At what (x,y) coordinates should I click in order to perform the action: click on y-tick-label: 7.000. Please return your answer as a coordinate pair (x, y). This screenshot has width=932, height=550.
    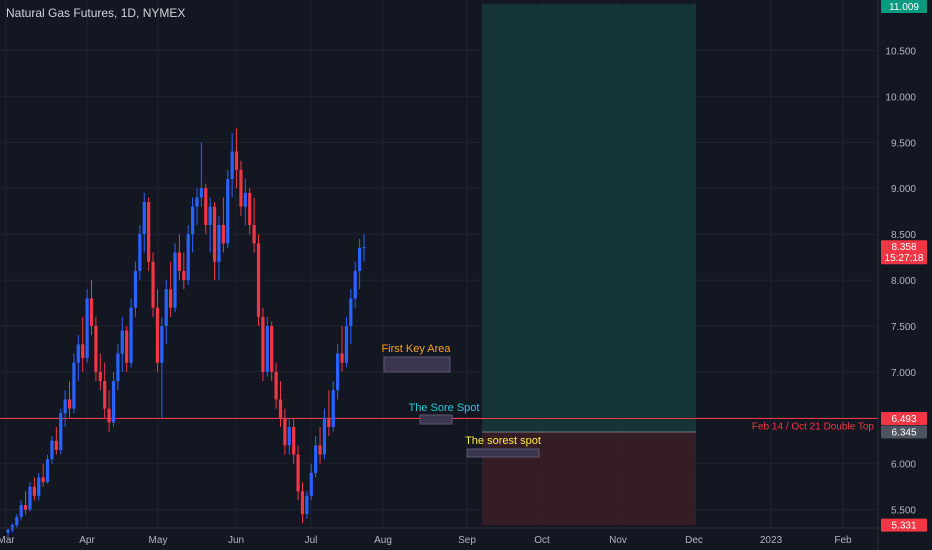
    Looking at the image, I should click on (903, 373).